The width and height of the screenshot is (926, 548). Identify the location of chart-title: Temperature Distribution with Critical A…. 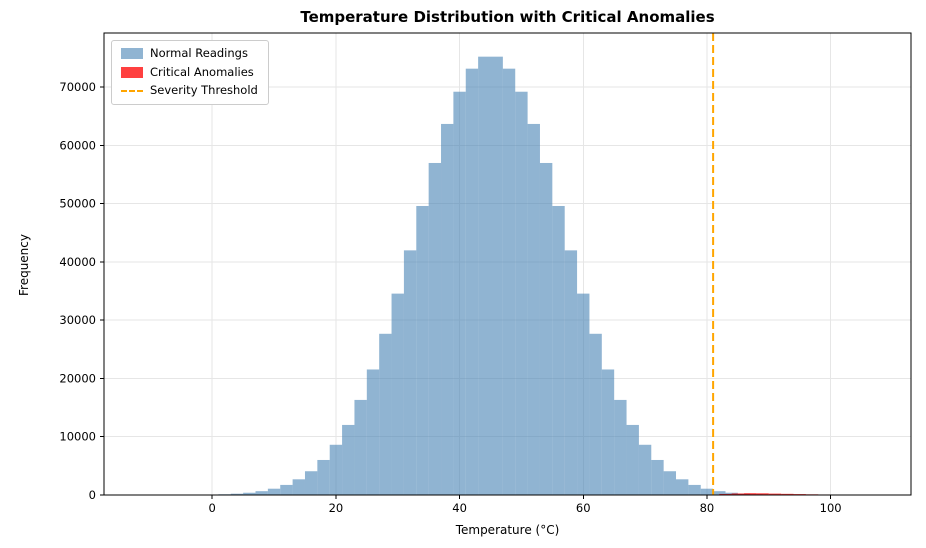
(507, 17).